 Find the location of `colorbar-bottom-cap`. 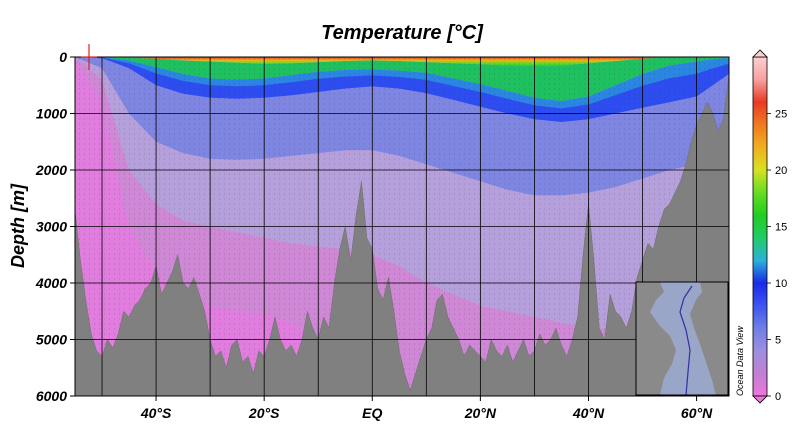

colorbar-bottom-cap is located at coordinates (760, 399).